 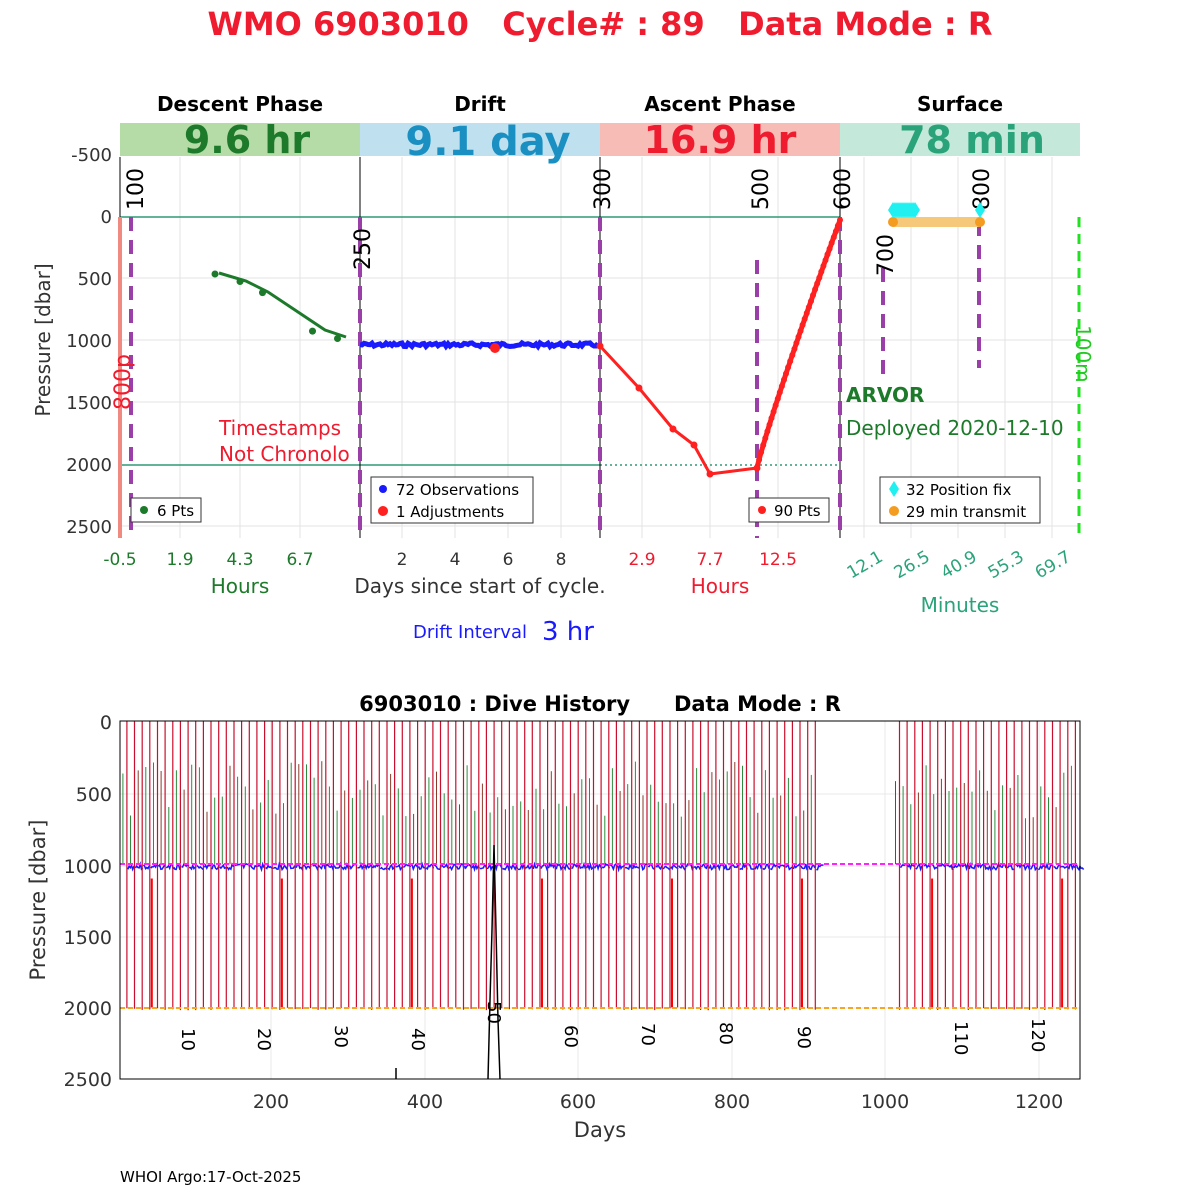 What do you see at coordinates (578, 1102) in the screenshot?
I see `xtick: 600` at bounding box center [578, 1102].